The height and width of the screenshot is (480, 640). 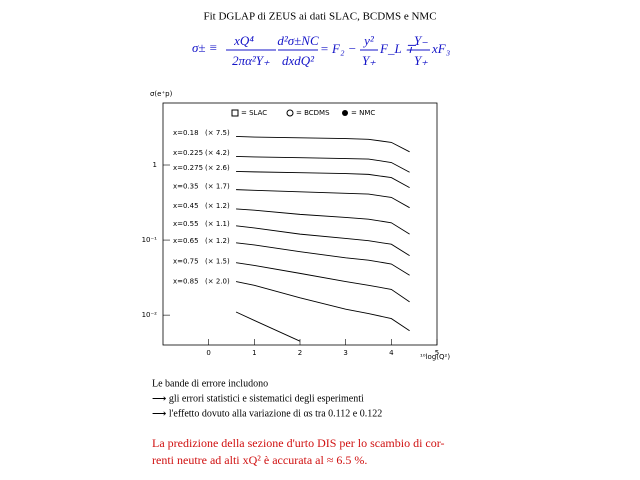 I want to click on formula-part: dxdQ², so click(x=298, y=60).